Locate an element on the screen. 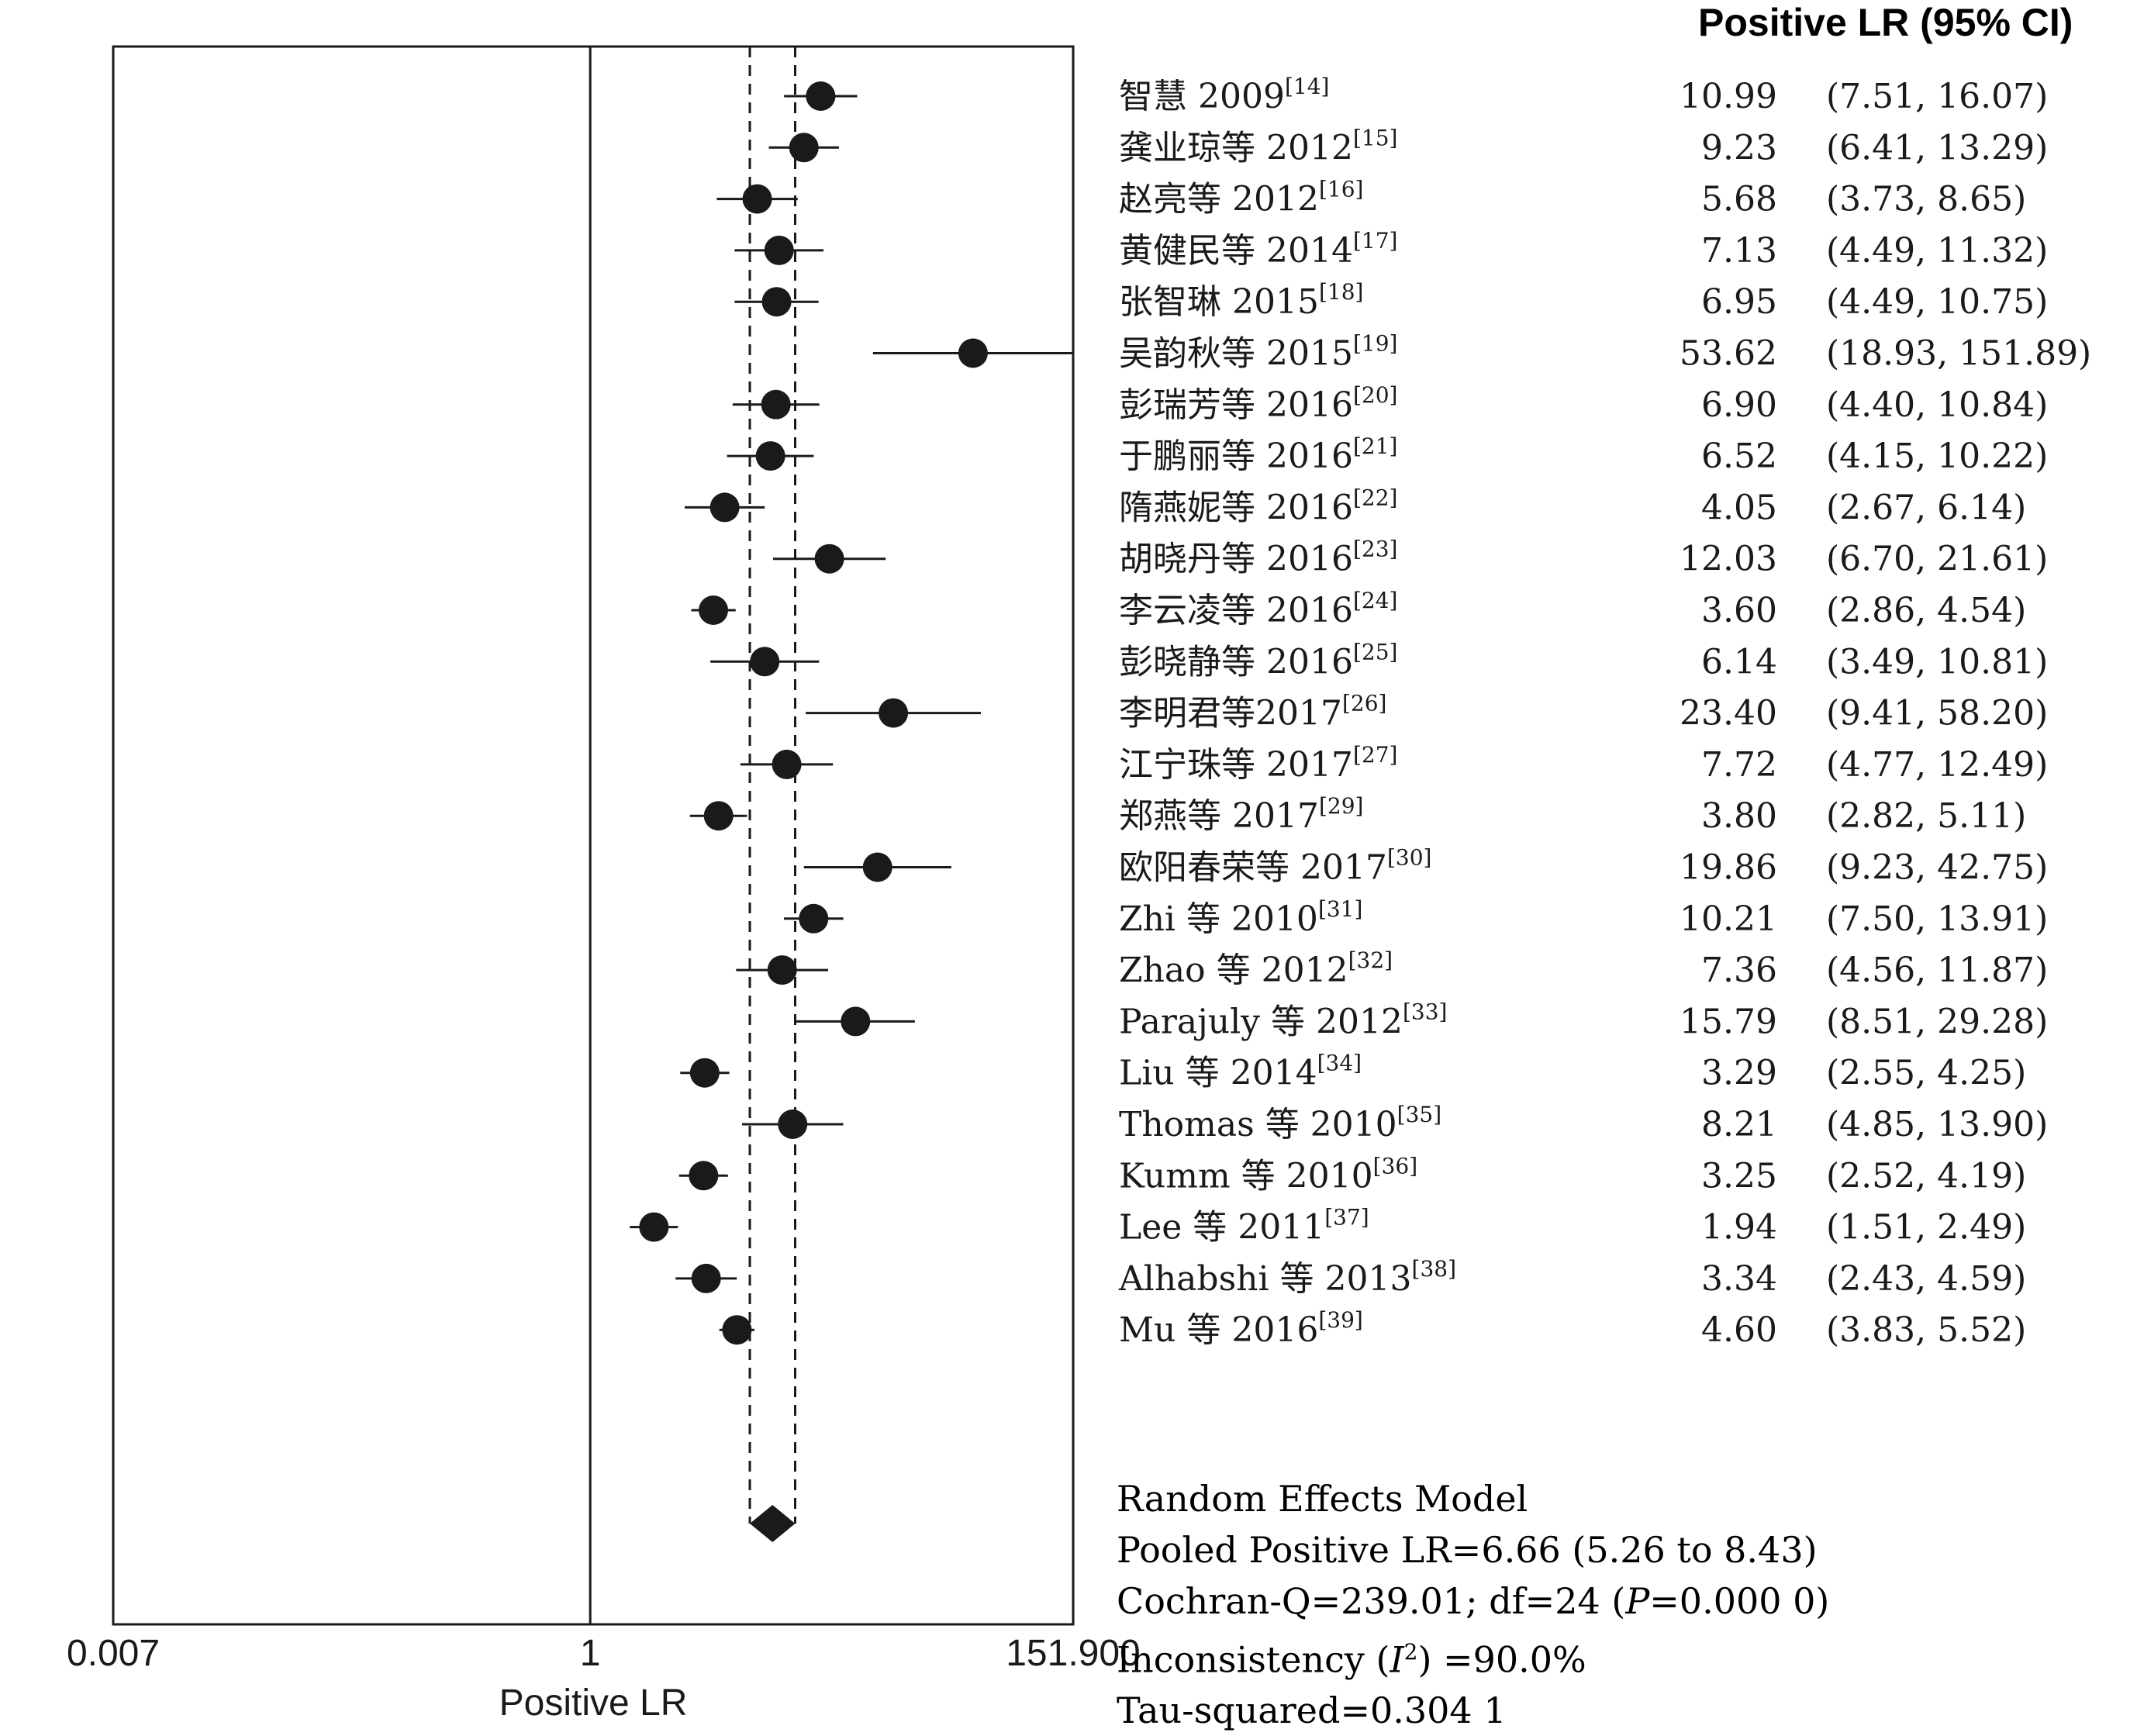  study-name: Zhi 等 2010 is located at coordinates (1218, 919).